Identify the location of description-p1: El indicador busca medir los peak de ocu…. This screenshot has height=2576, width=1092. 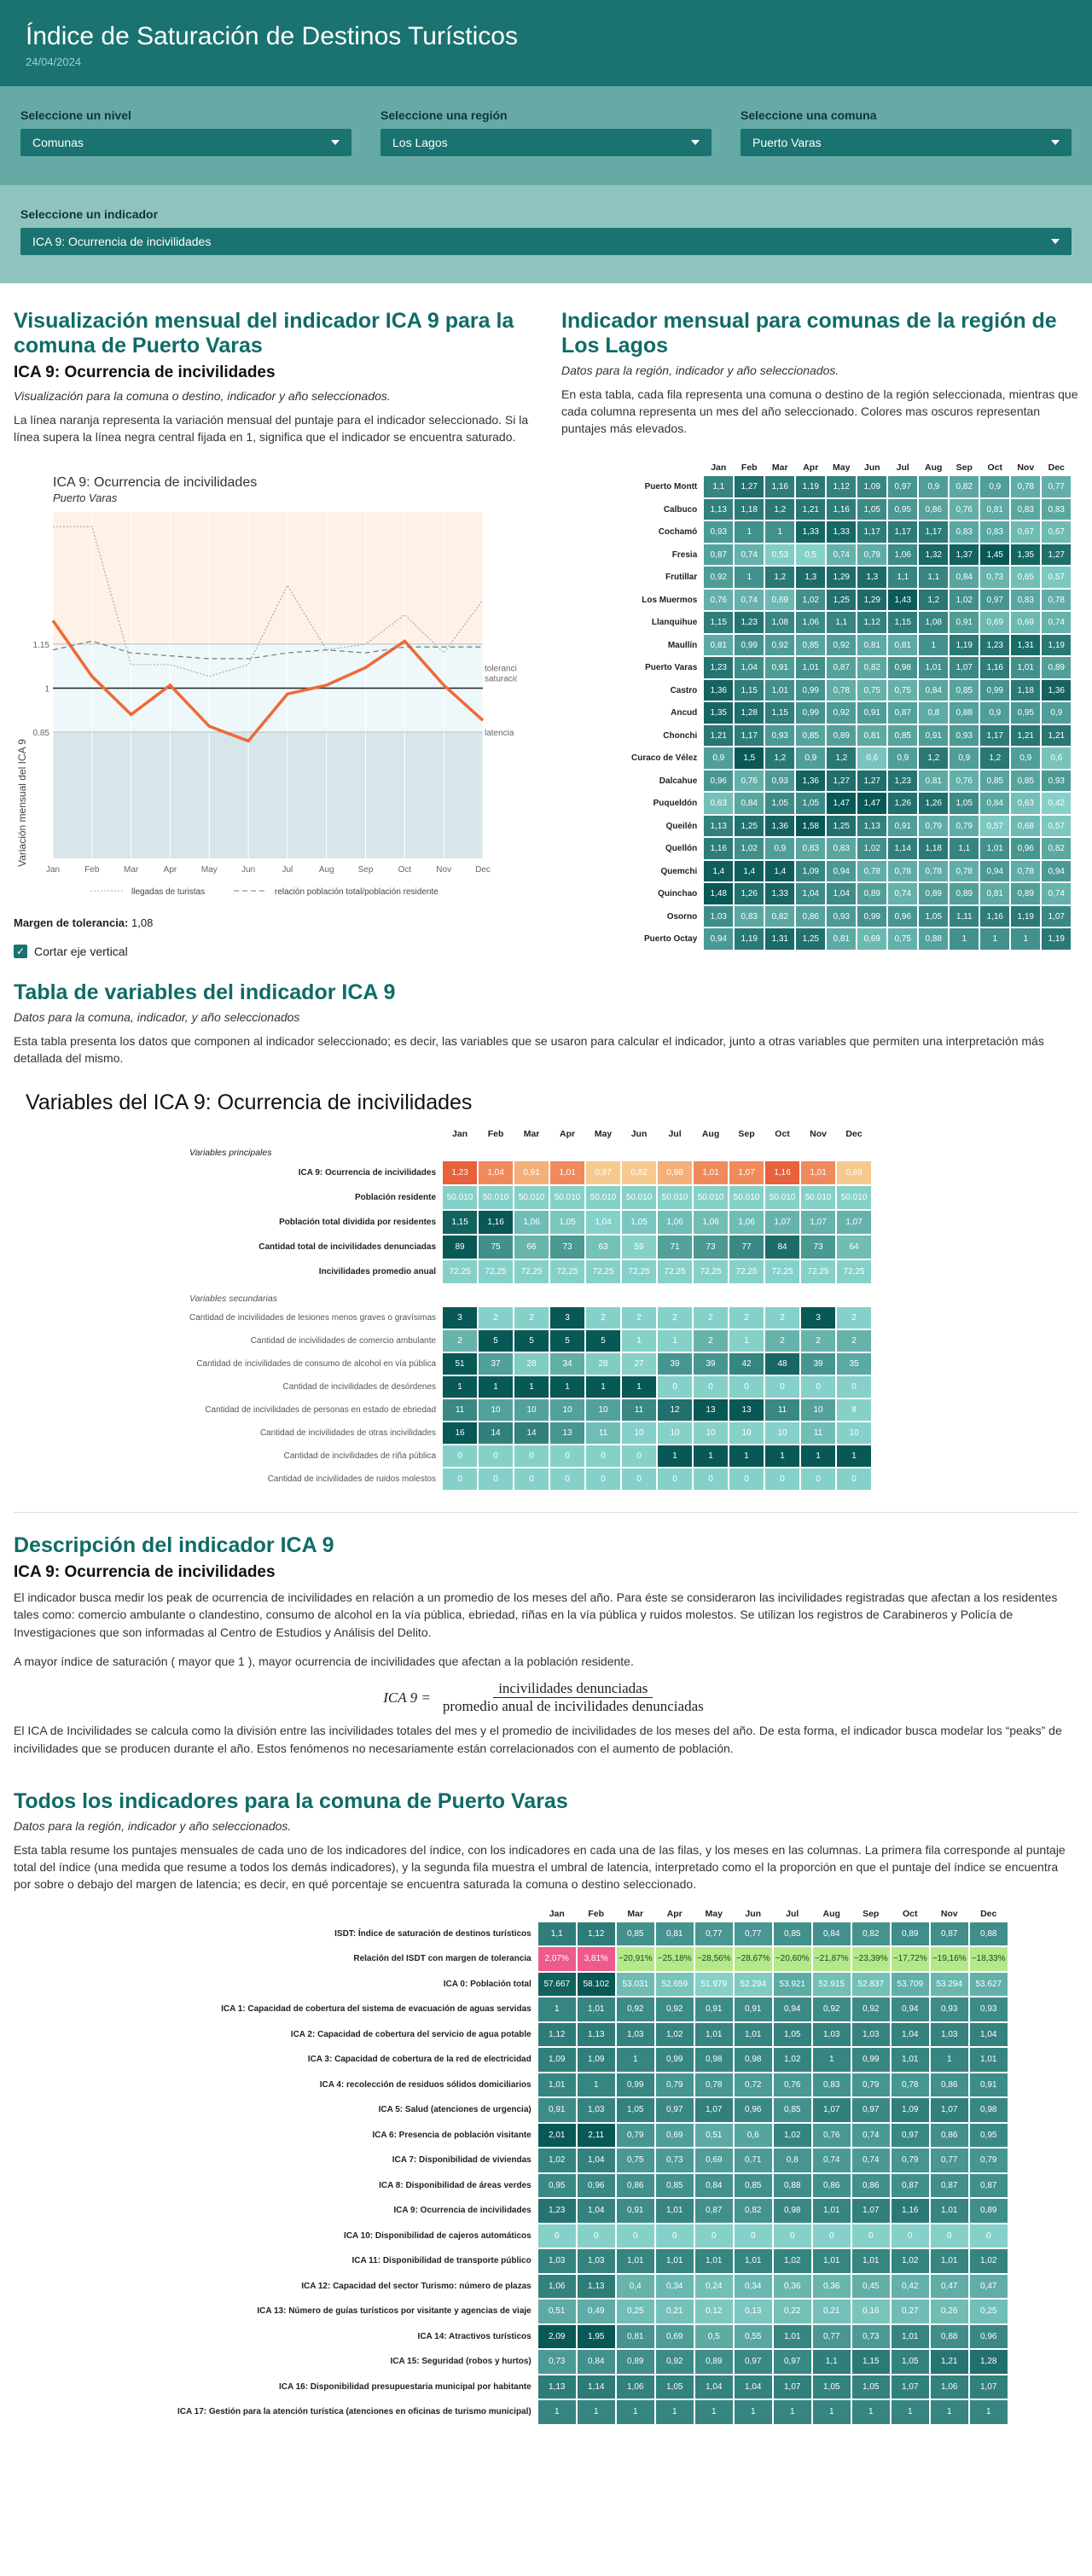
(536, 1614).